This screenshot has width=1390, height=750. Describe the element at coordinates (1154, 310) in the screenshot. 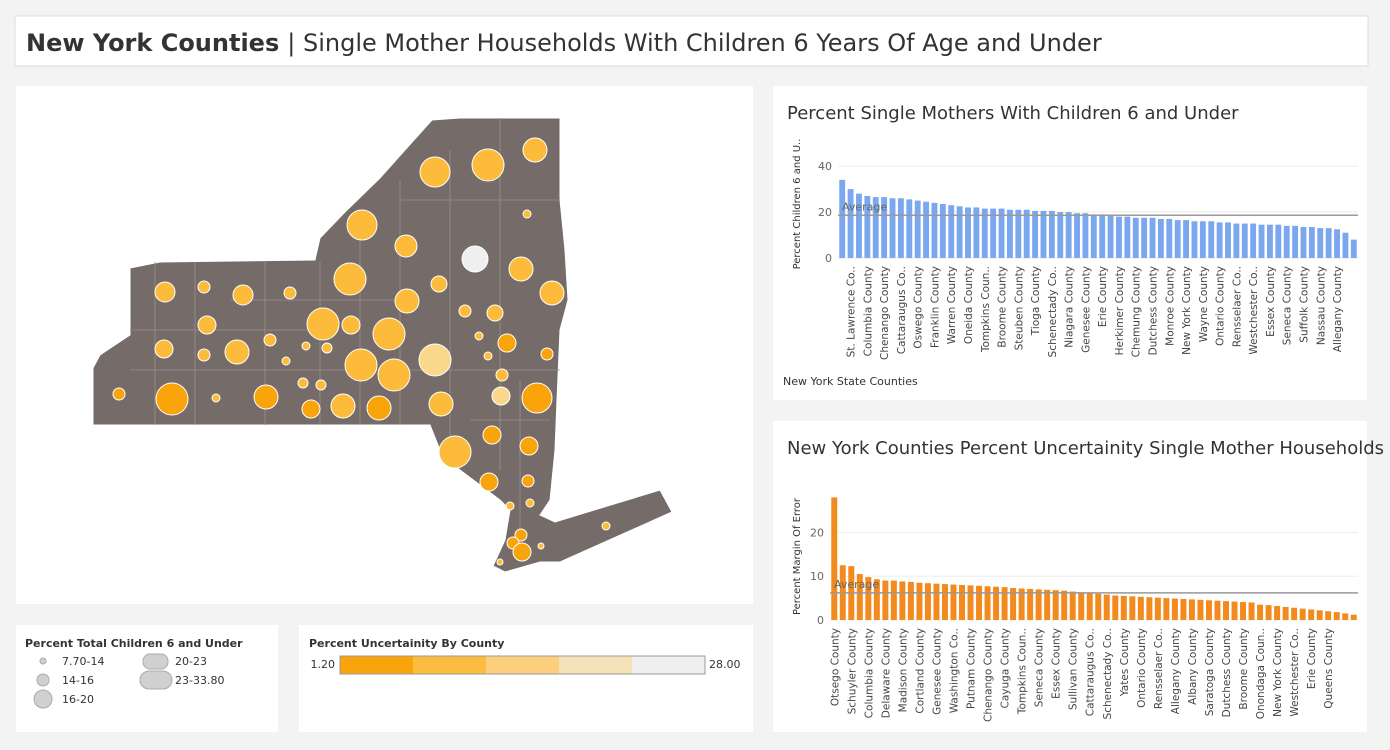

I see `x-tick-label: Dutchess County` at that location.